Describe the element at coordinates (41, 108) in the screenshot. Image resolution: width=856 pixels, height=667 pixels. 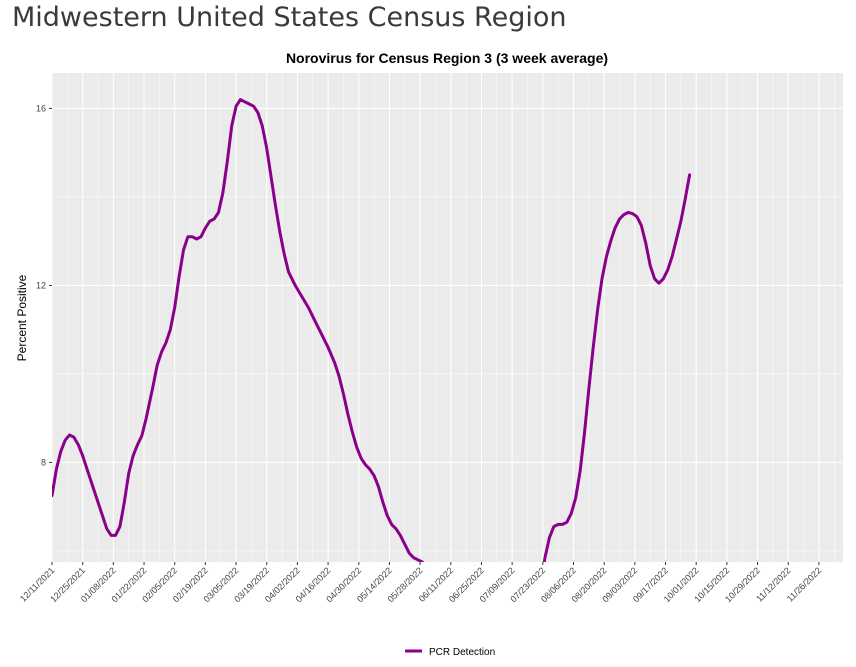
I see `y-tick-label: 16` at that location.